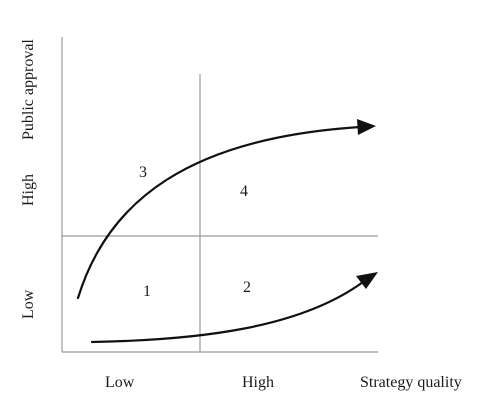 This screenshot has height=397, width=499. What do you see at coordinates (28, 89) in the screenshot?
I see `y-axis-title: Public approval` at bounding box center [28, 89].